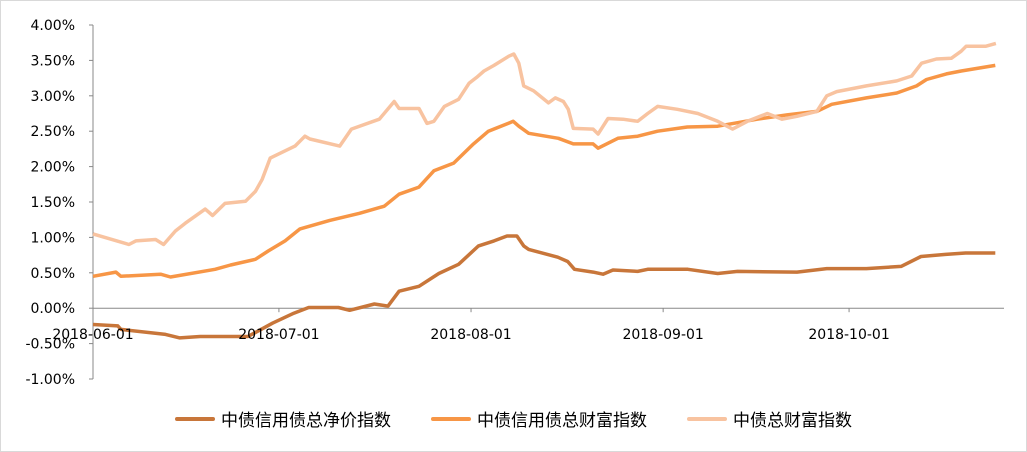  Describe the element at coordinates (92, 335) in the screenshot. I see `x-tick-label: 2018-06-01` at that location.